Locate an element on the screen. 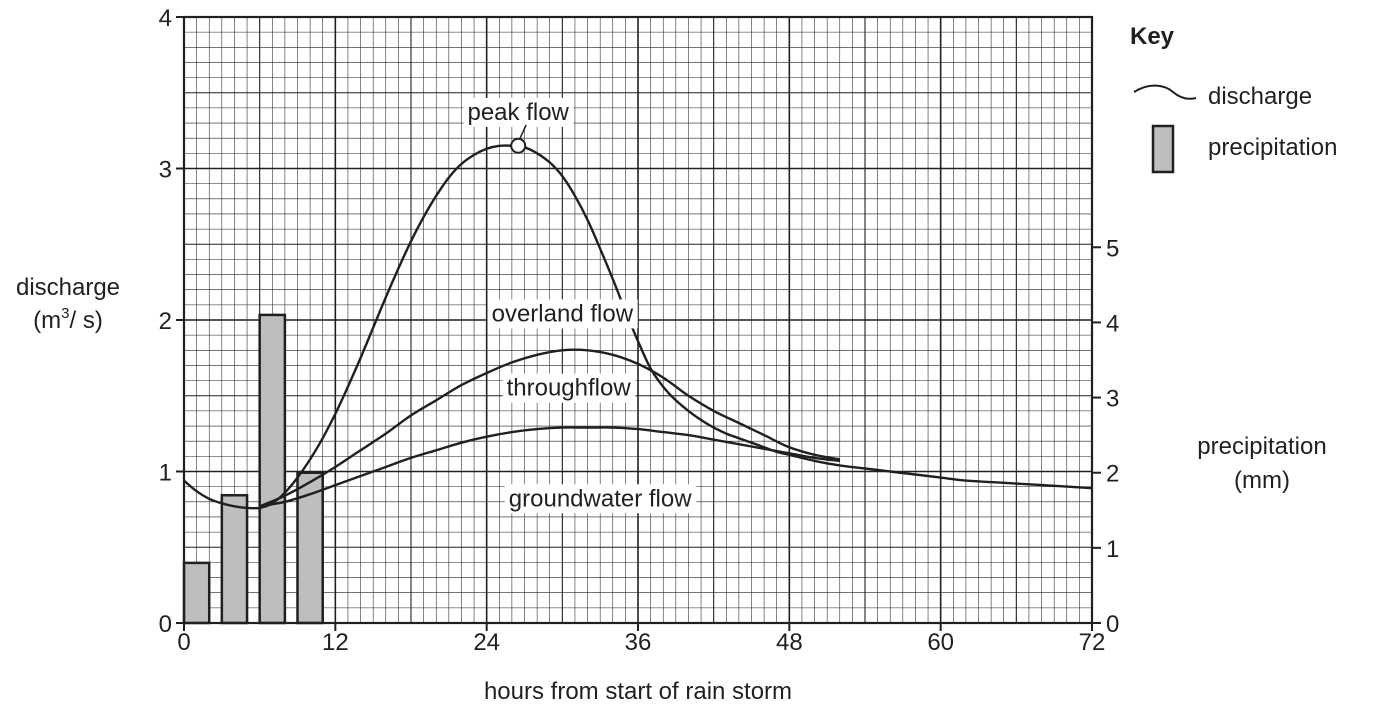 Image resolution: width=1386 pixels, height=711 pixels. overland-label-bg is located at coordinates (562, 314).